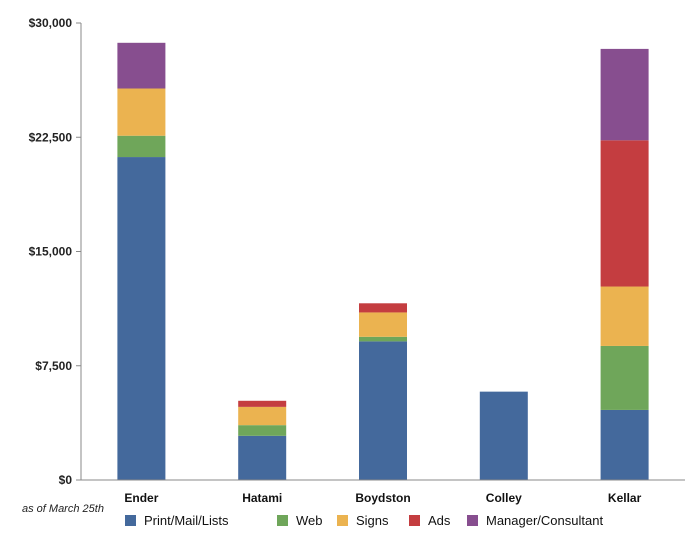 The image size is (695, 547). I want to click on bar-stack-hatami, so click(262, 440).